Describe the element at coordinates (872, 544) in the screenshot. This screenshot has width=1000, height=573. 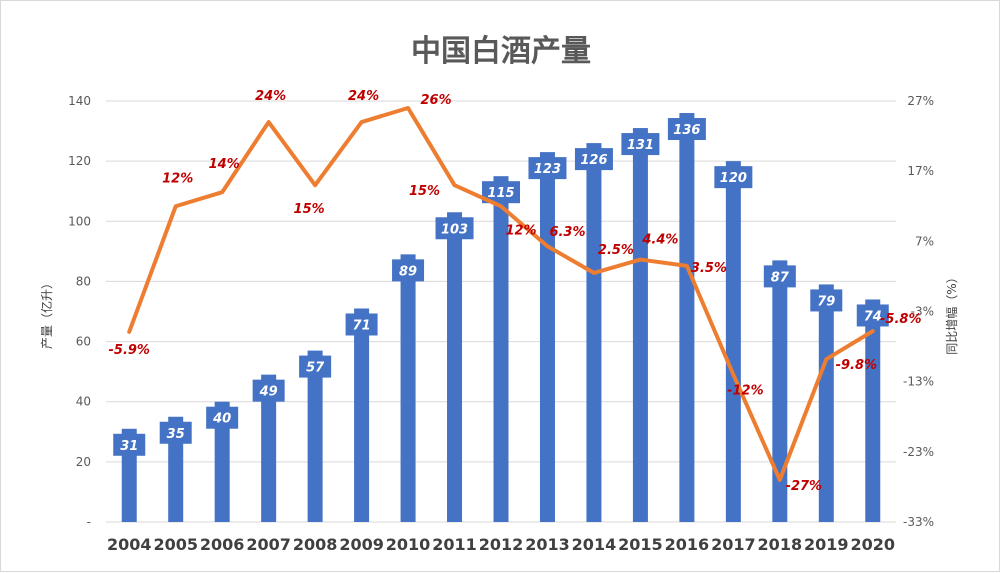
I see `x-tick-label: 2020` at that location.